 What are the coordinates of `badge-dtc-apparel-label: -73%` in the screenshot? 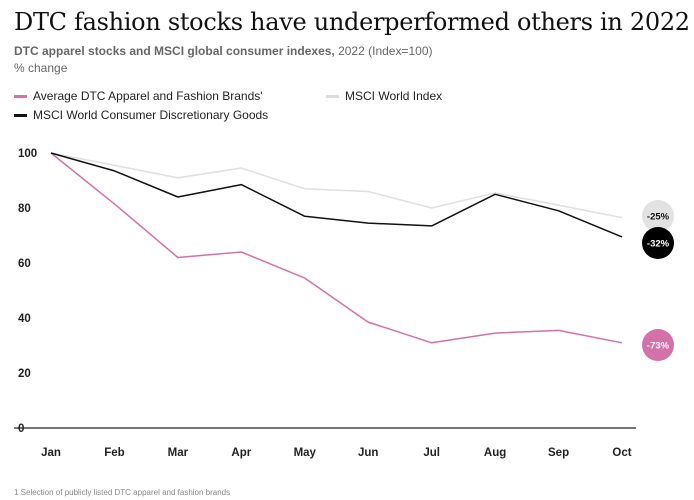 It's located at (658, 346).